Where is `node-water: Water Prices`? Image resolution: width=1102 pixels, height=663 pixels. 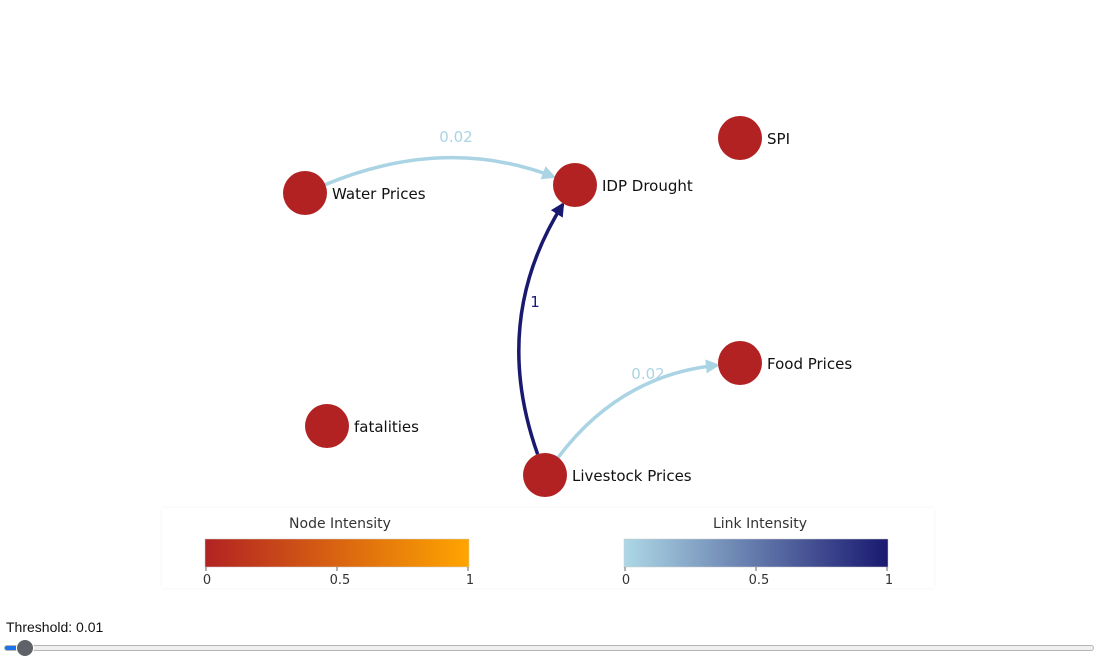
node-water: Water Prices is located at coordinates (354, 193).